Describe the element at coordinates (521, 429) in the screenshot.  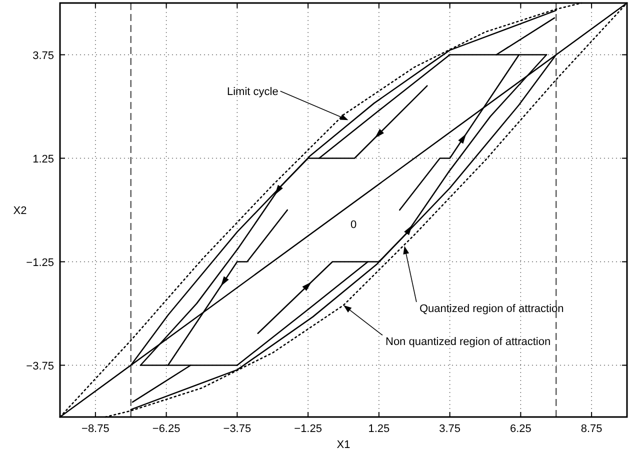
I see `x-tick-label: 6.25` at that location.